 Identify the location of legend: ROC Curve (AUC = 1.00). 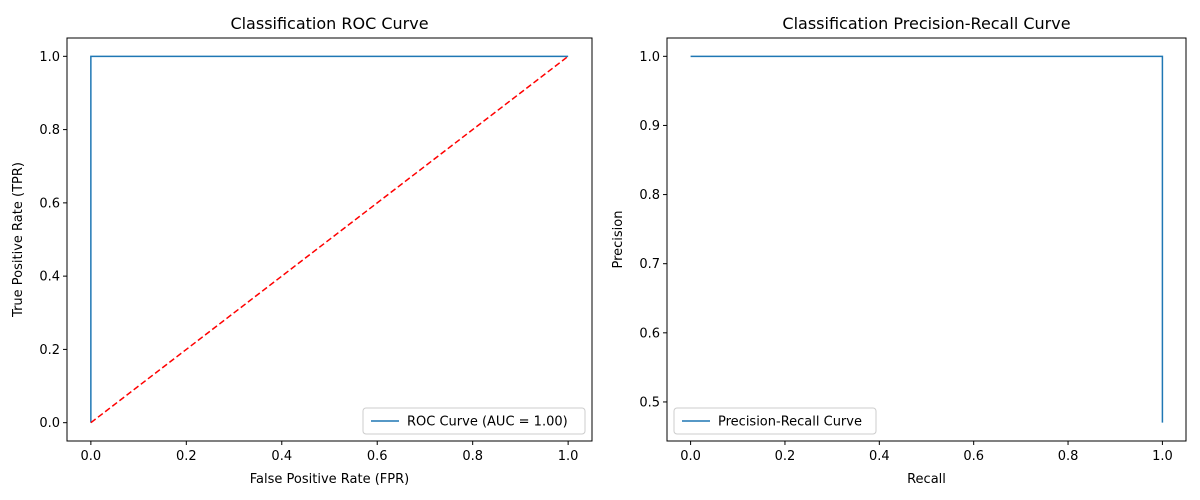
(474, 421).